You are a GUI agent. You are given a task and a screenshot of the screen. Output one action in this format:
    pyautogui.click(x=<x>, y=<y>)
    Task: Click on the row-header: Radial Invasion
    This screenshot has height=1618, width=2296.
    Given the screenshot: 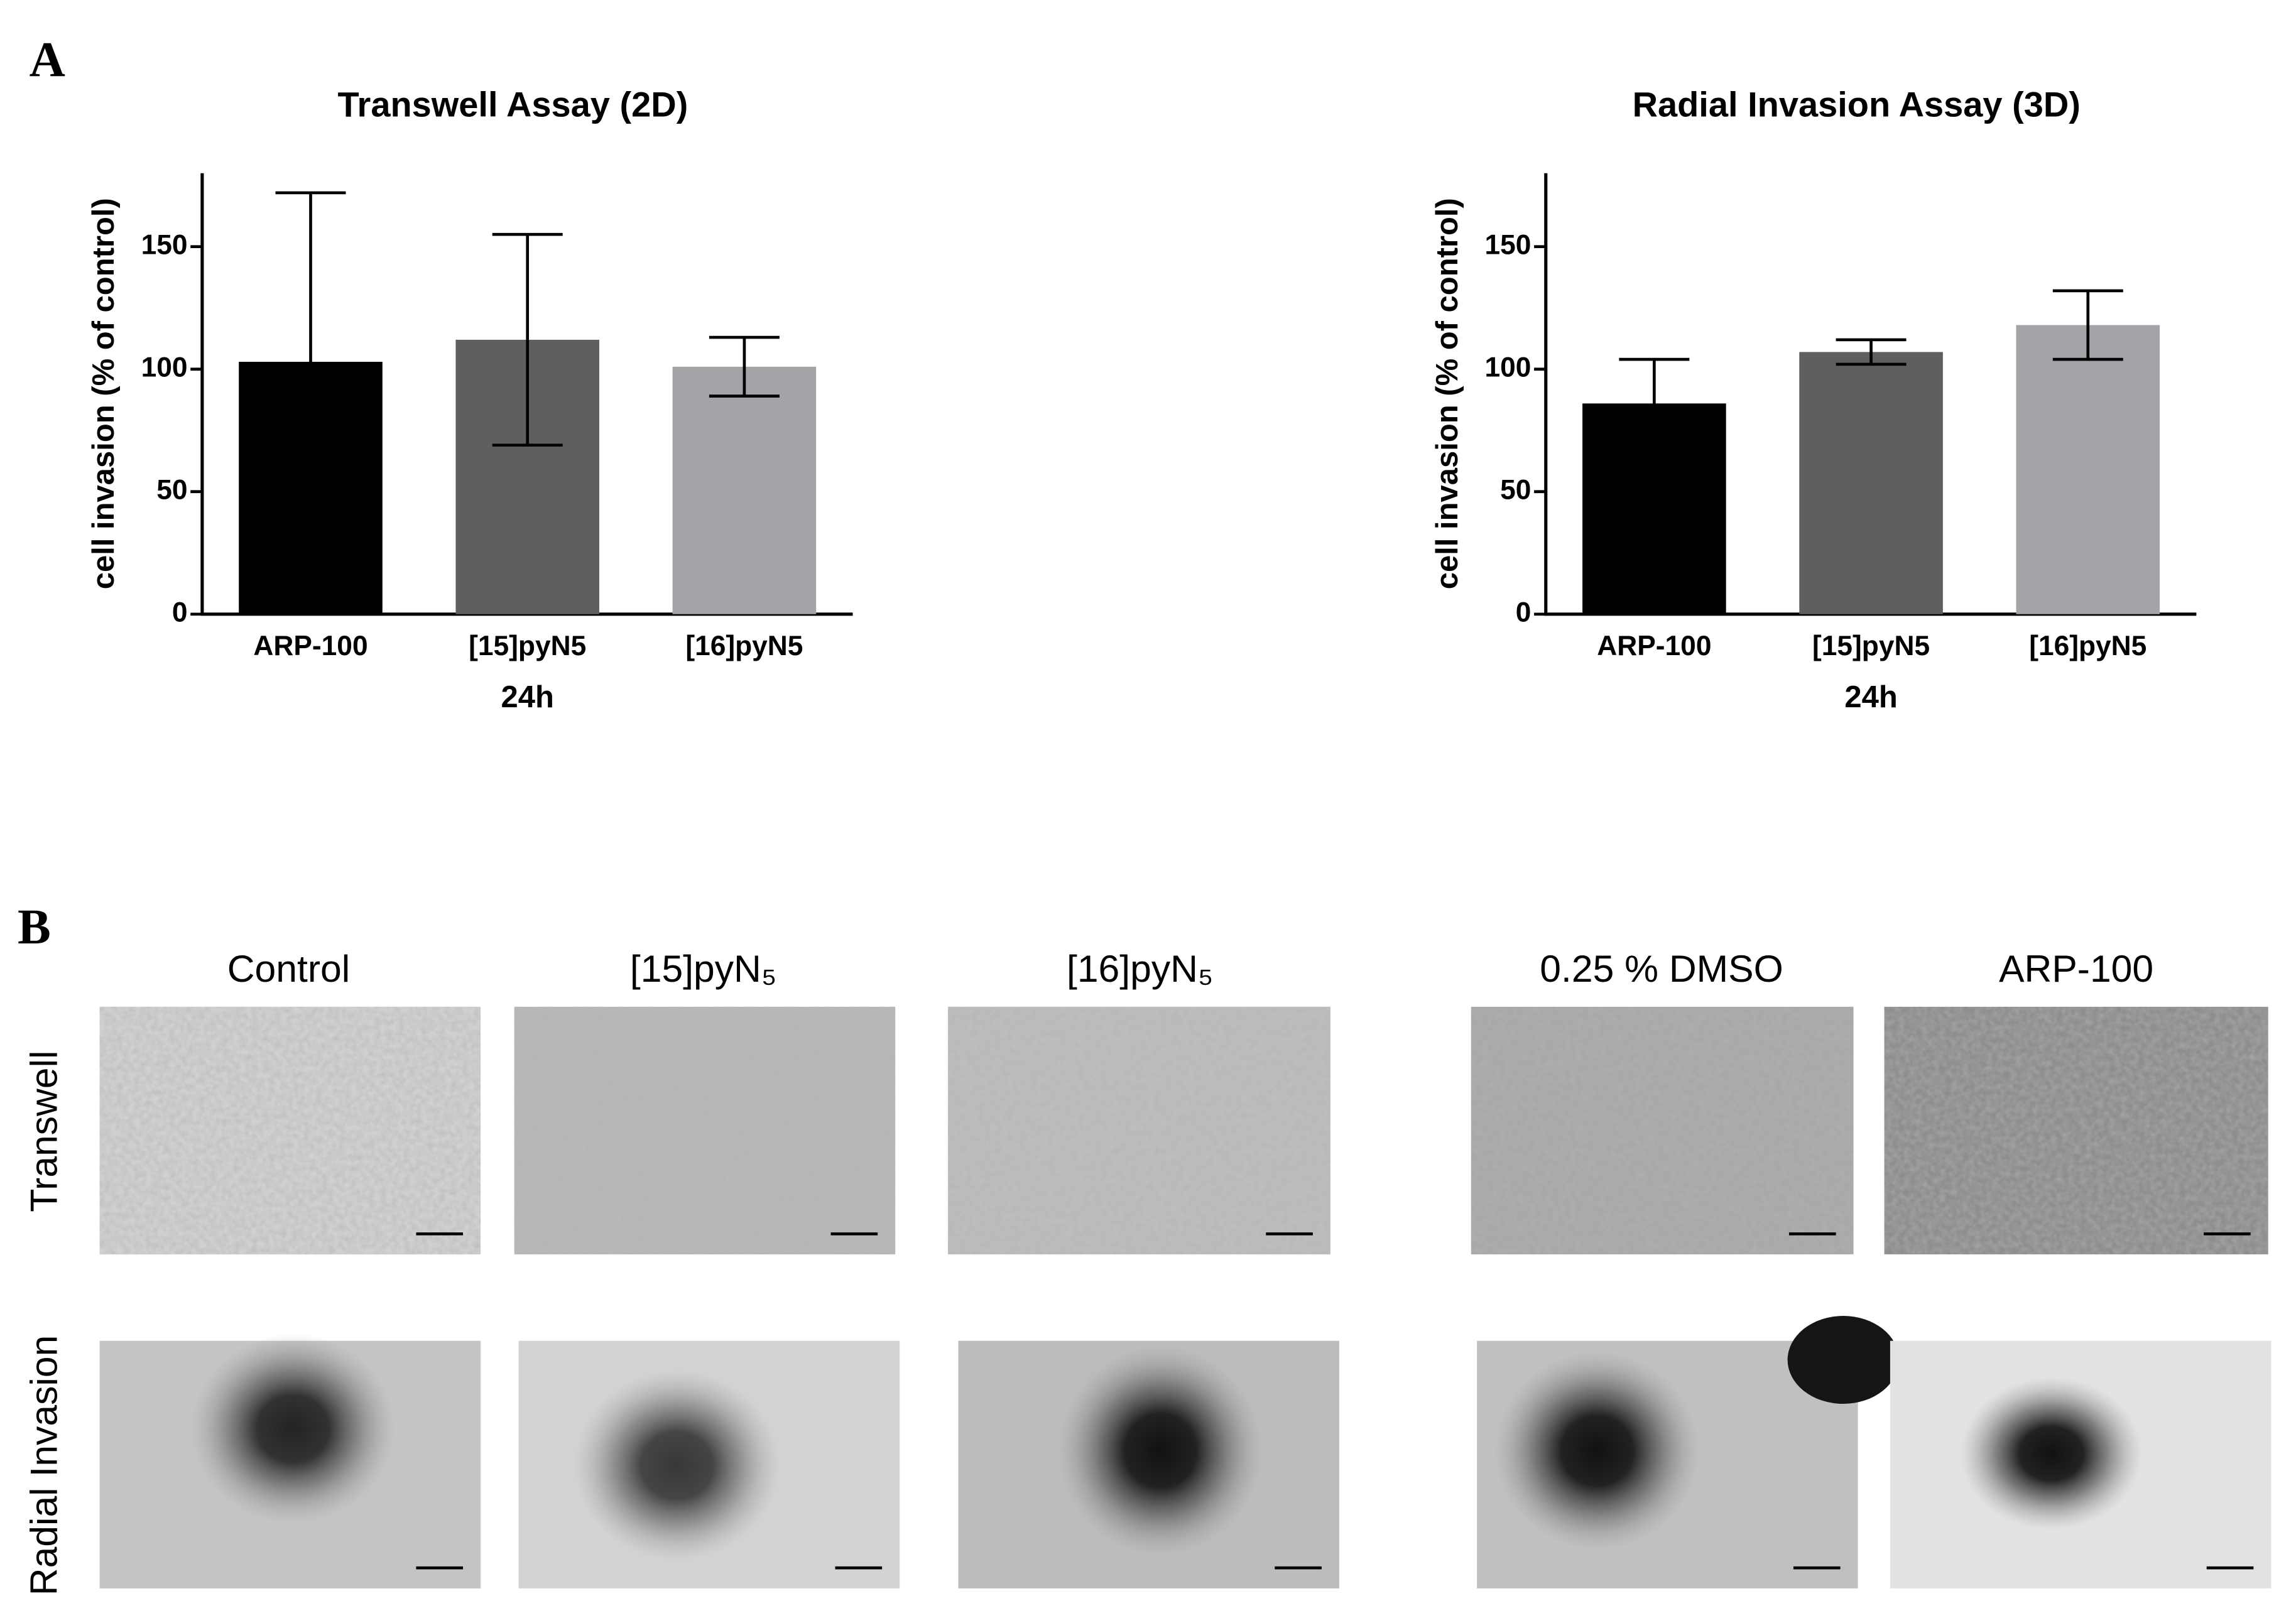 What is the action you would take?
    pyautogui.click(x=44, y=1465)
    